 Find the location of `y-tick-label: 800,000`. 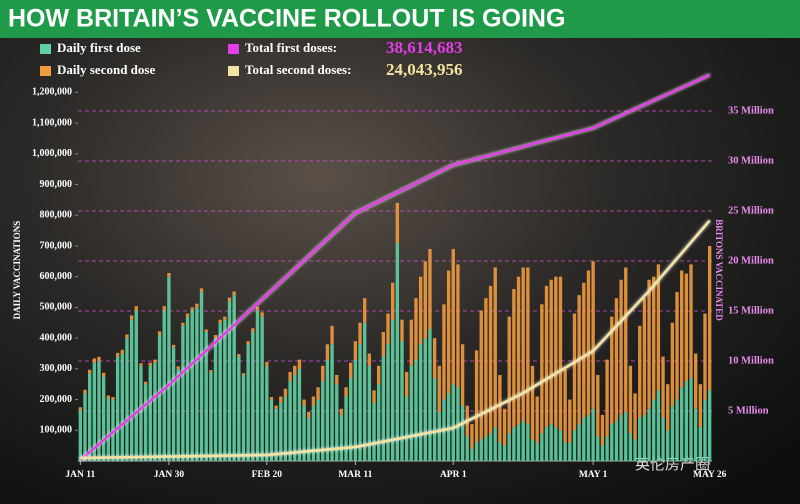

y-tick-label: 800,000 is located at coordinates (56, 215).